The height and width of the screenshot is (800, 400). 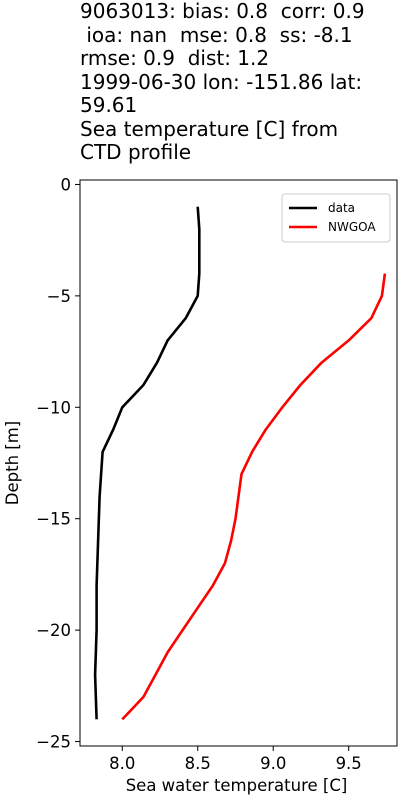 I want to click on legend-label-nwgoa: NWGOA, so click(x=352, y=227).